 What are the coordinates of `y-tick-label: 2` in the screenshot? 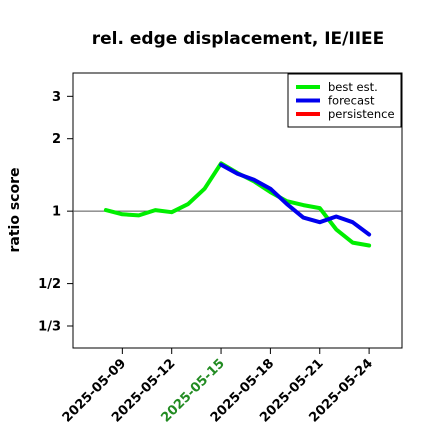 It's located at (56, 139).